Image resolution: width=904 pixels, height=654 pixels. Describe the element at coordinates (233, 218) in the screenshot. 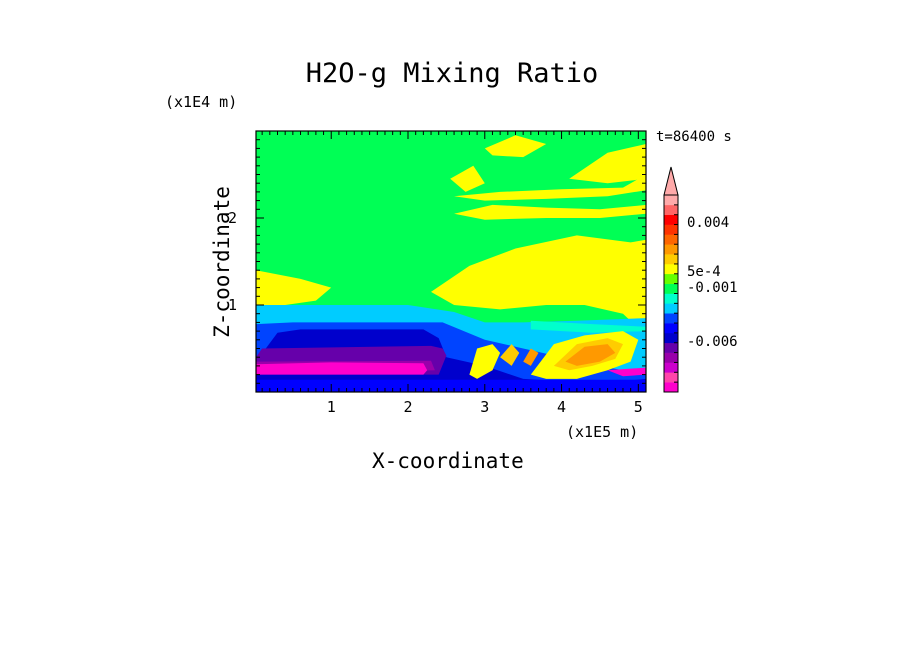

I see `y-tick-label: 2` at that location.